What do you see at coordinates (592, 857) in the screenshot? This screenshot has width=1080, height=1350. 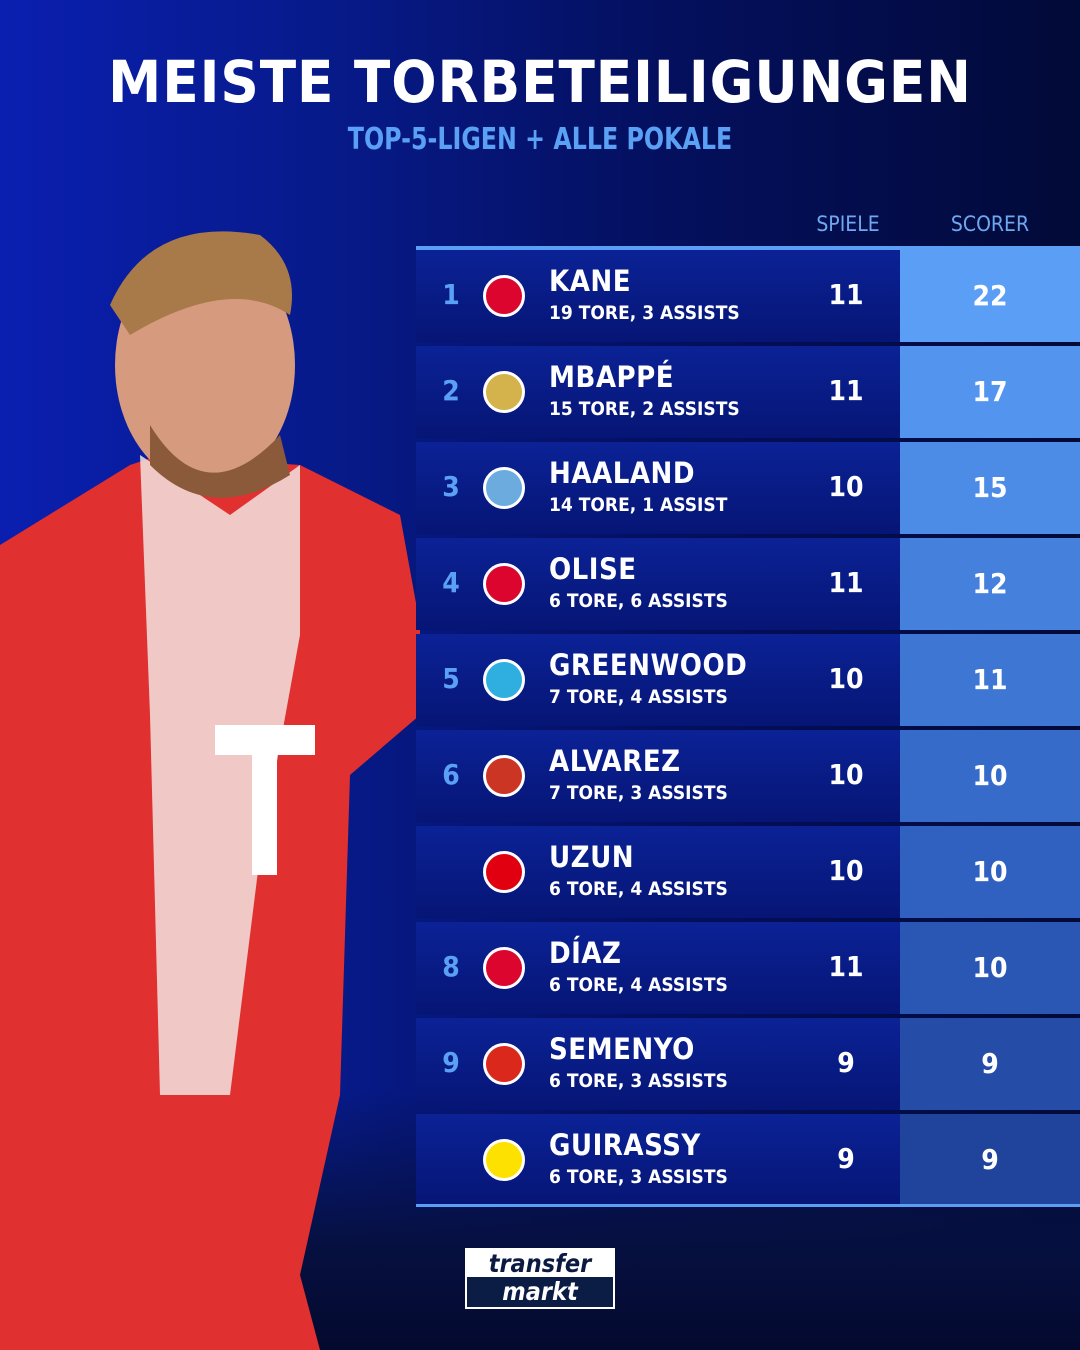 I see `player-name: UZUN` at bounding box center [592, 857].